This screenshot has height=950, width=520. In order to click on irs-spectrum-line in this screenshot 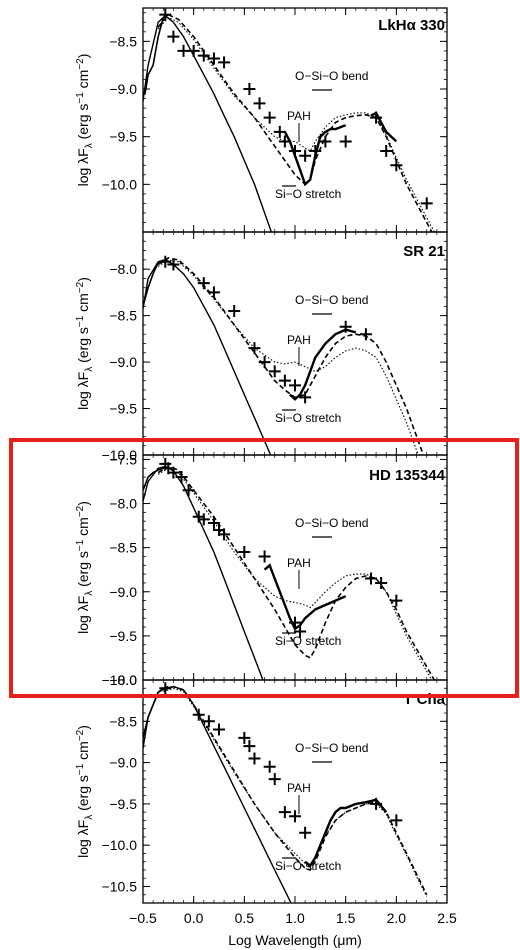, I will do `click(346, 833)`.